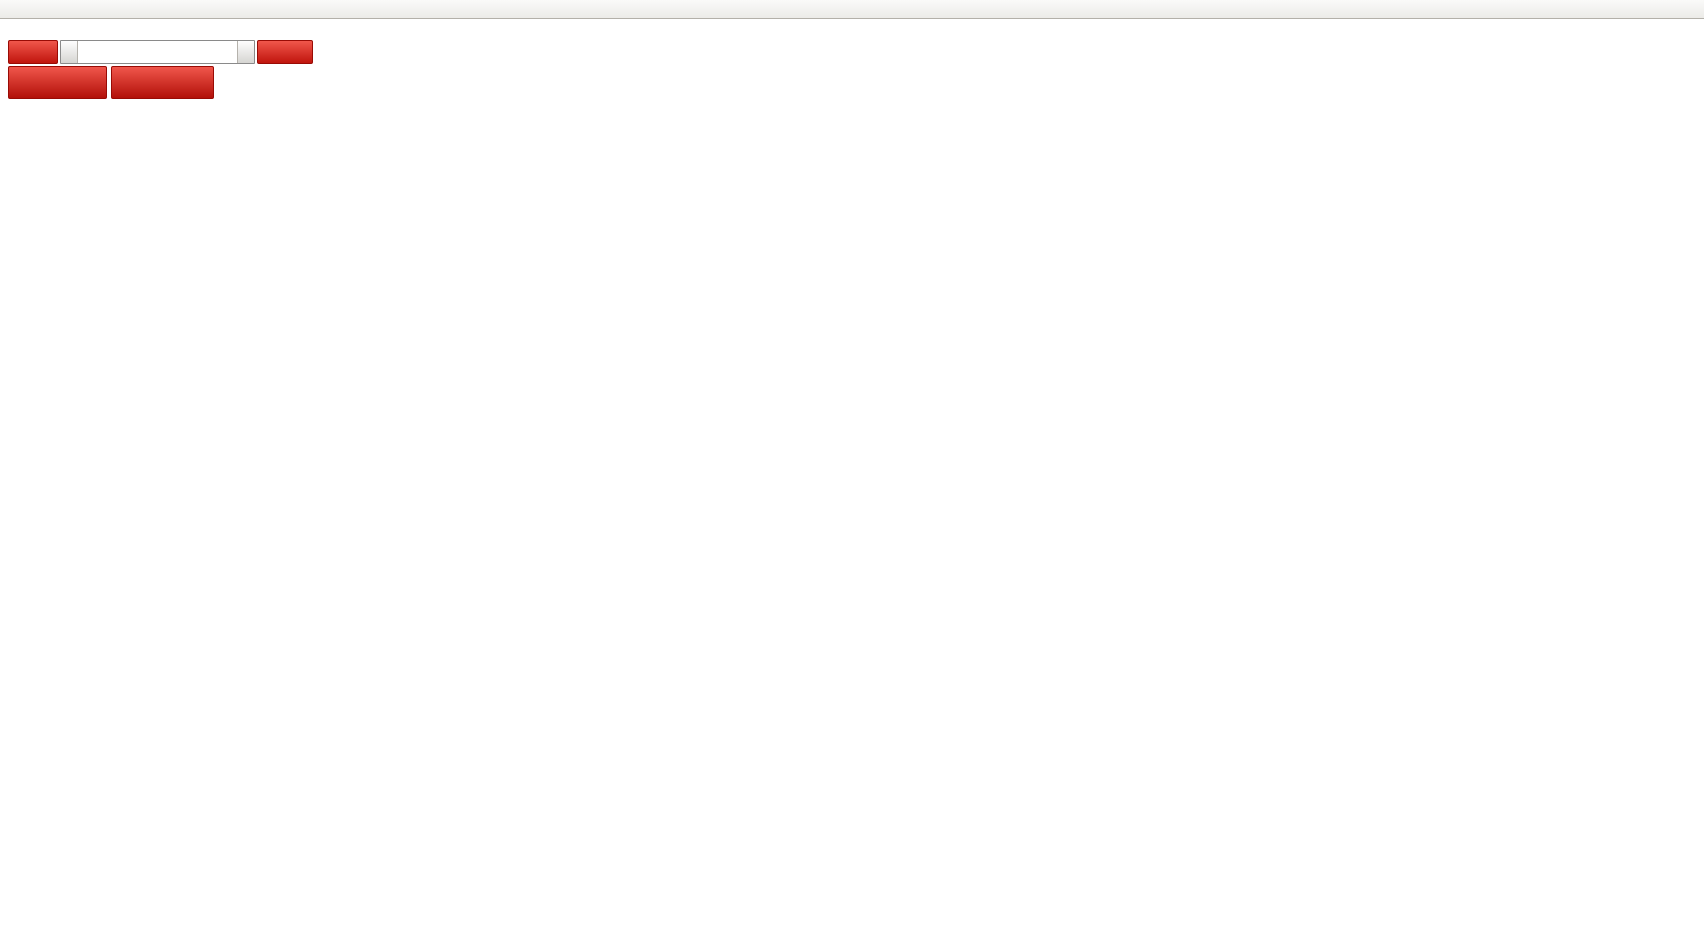  What do you see at coordinates (33, 52) in the screenshot?
I see `sell-button` at bounding box center [33, 52].